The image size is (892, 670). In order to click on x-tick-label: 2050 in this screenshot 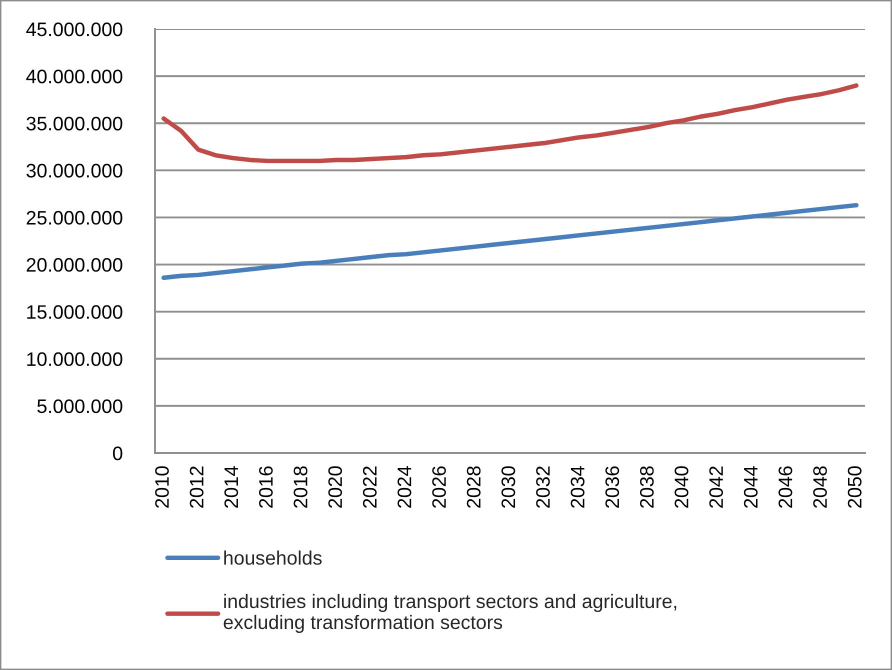, I will do `click(855, 487)`.